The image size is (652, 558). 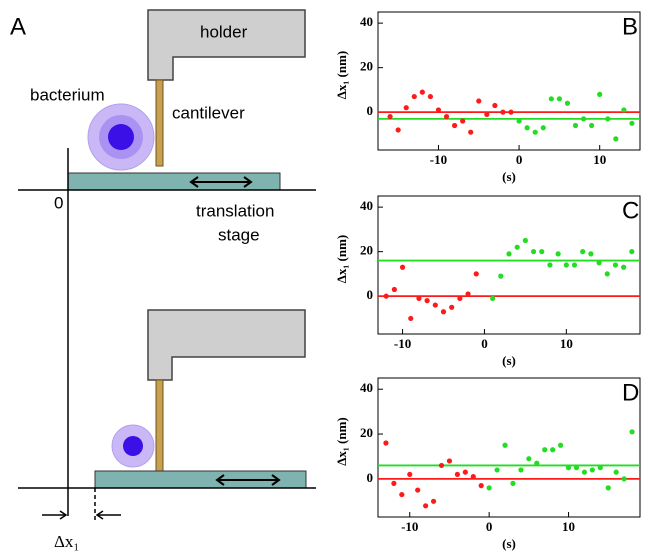 What do you see at coordinates (630, 26) in the screenshot?
I see `panel-label: B` at bounding box center [630, 26].